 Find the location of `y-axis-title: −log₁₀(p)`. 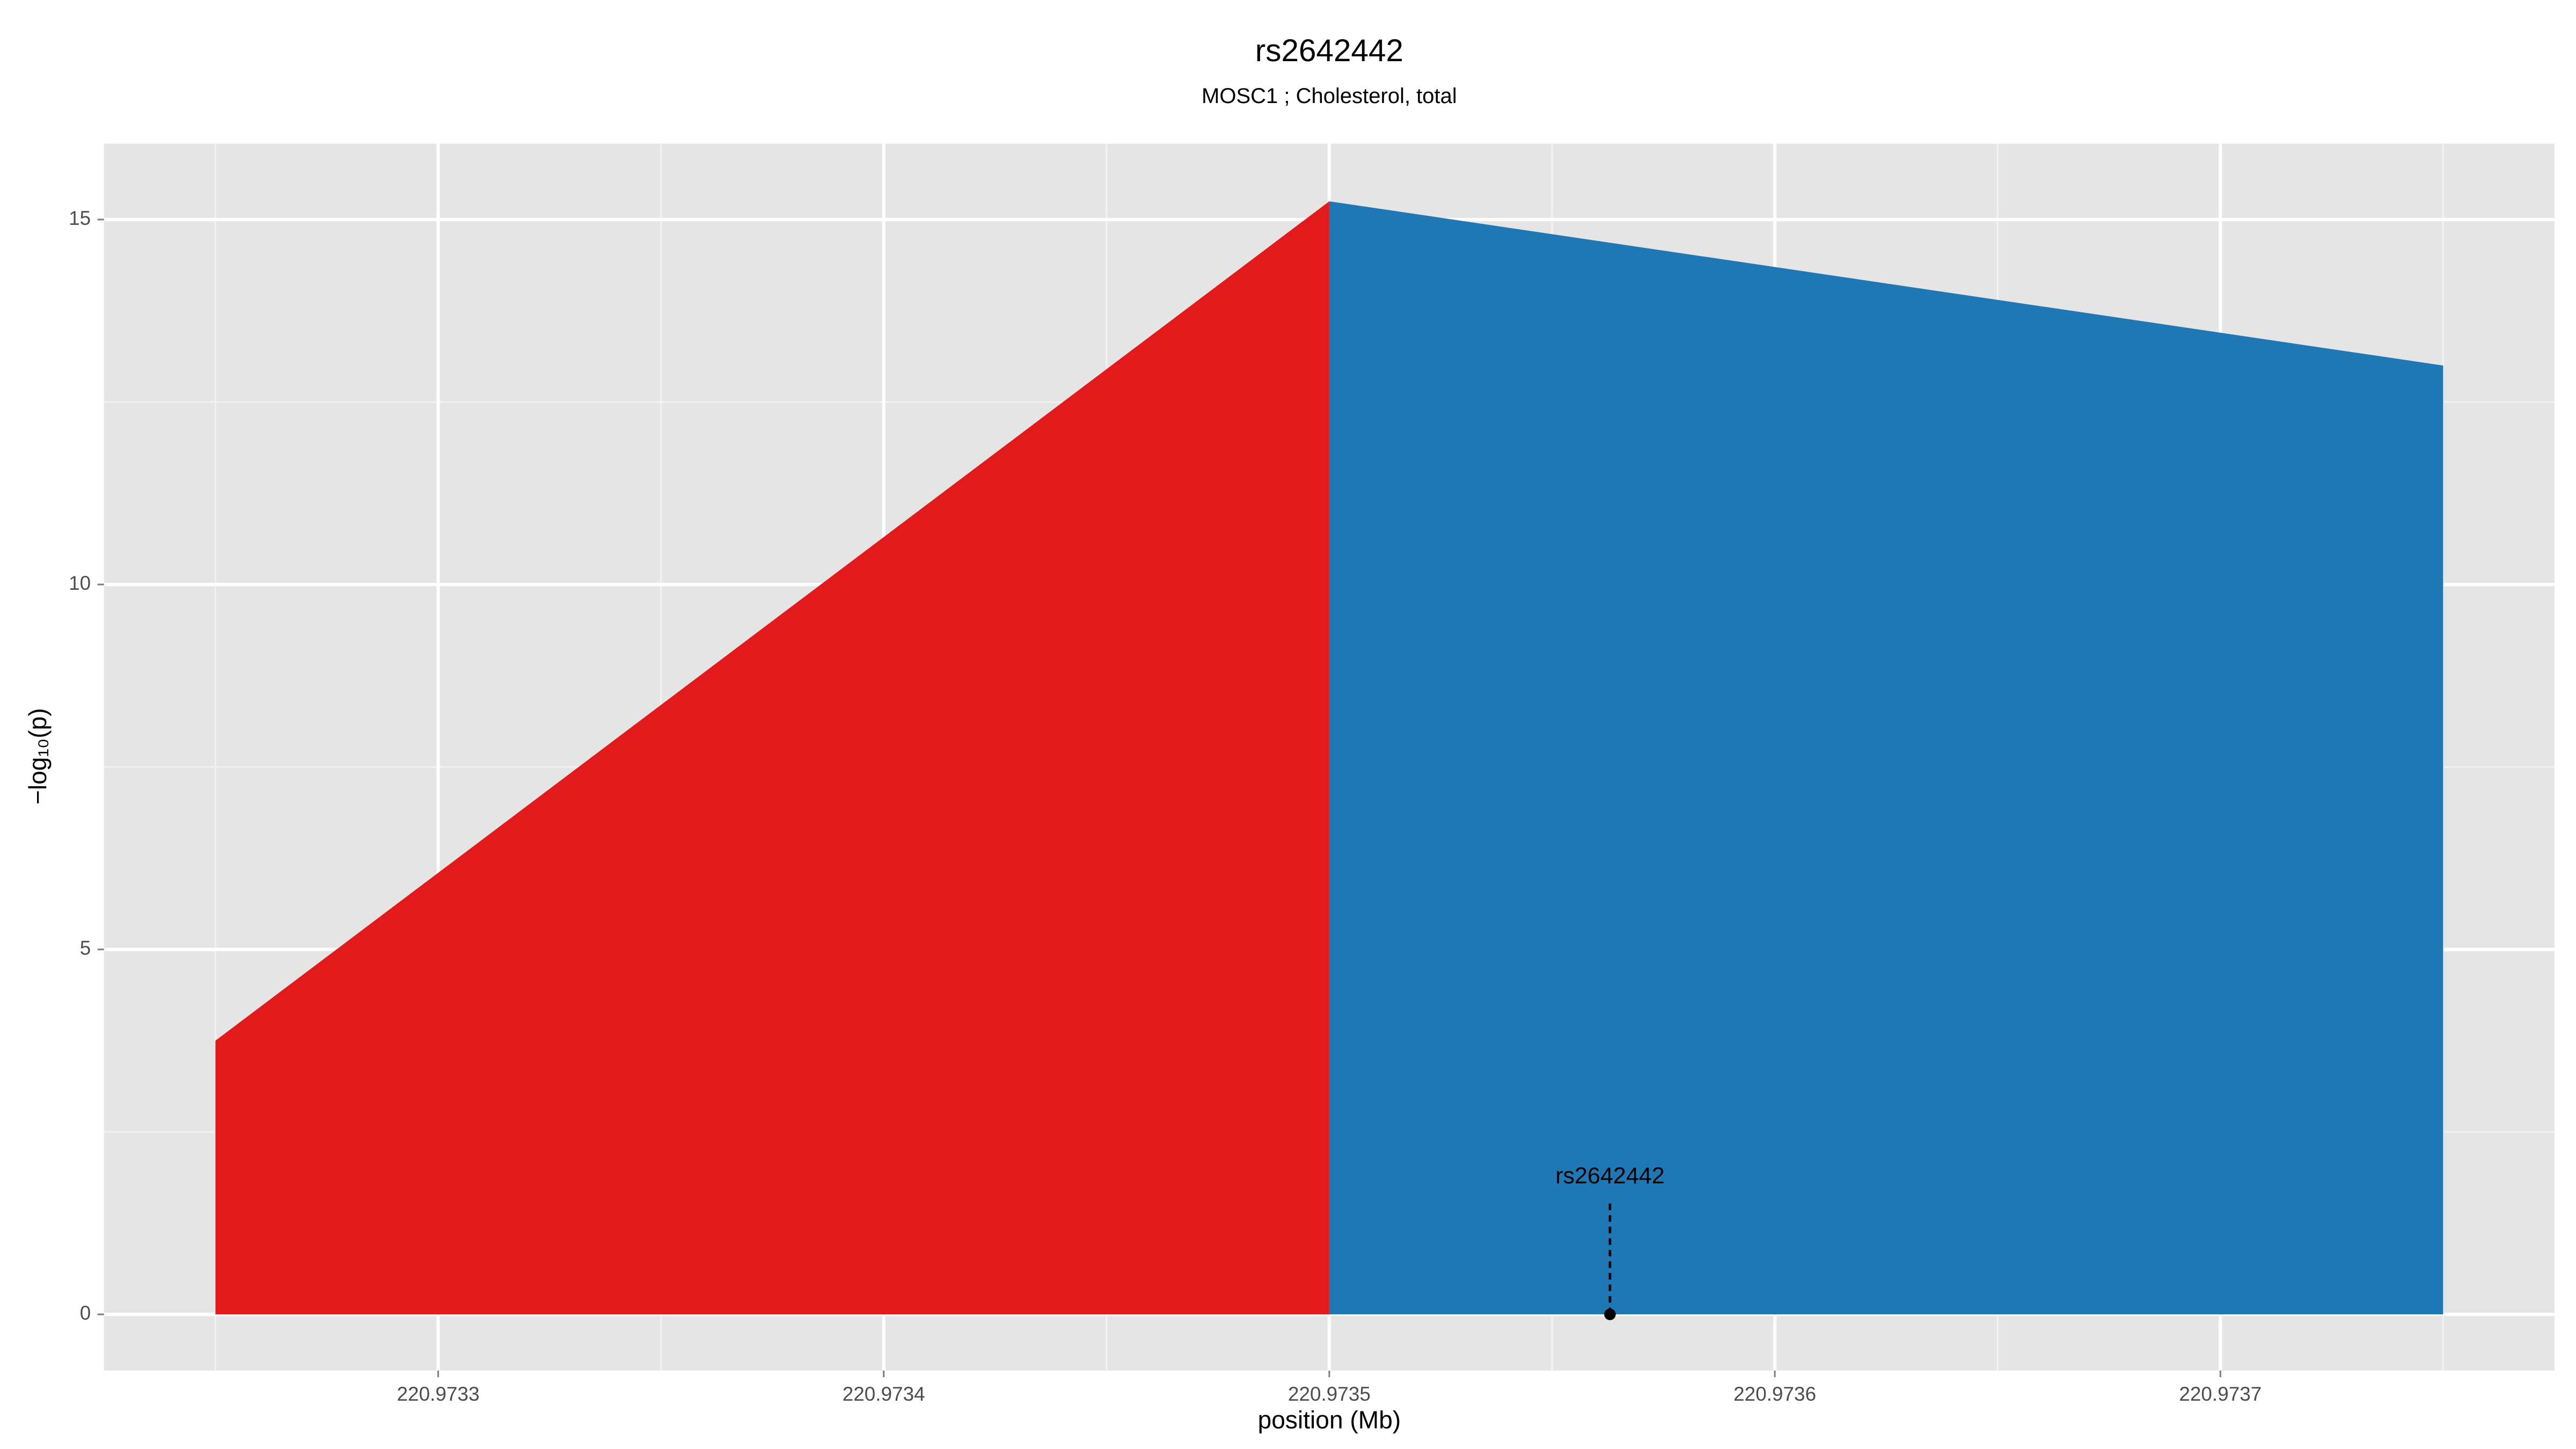

y-axis-title: −log₁₀(p) is located at coordinates (38, 756).